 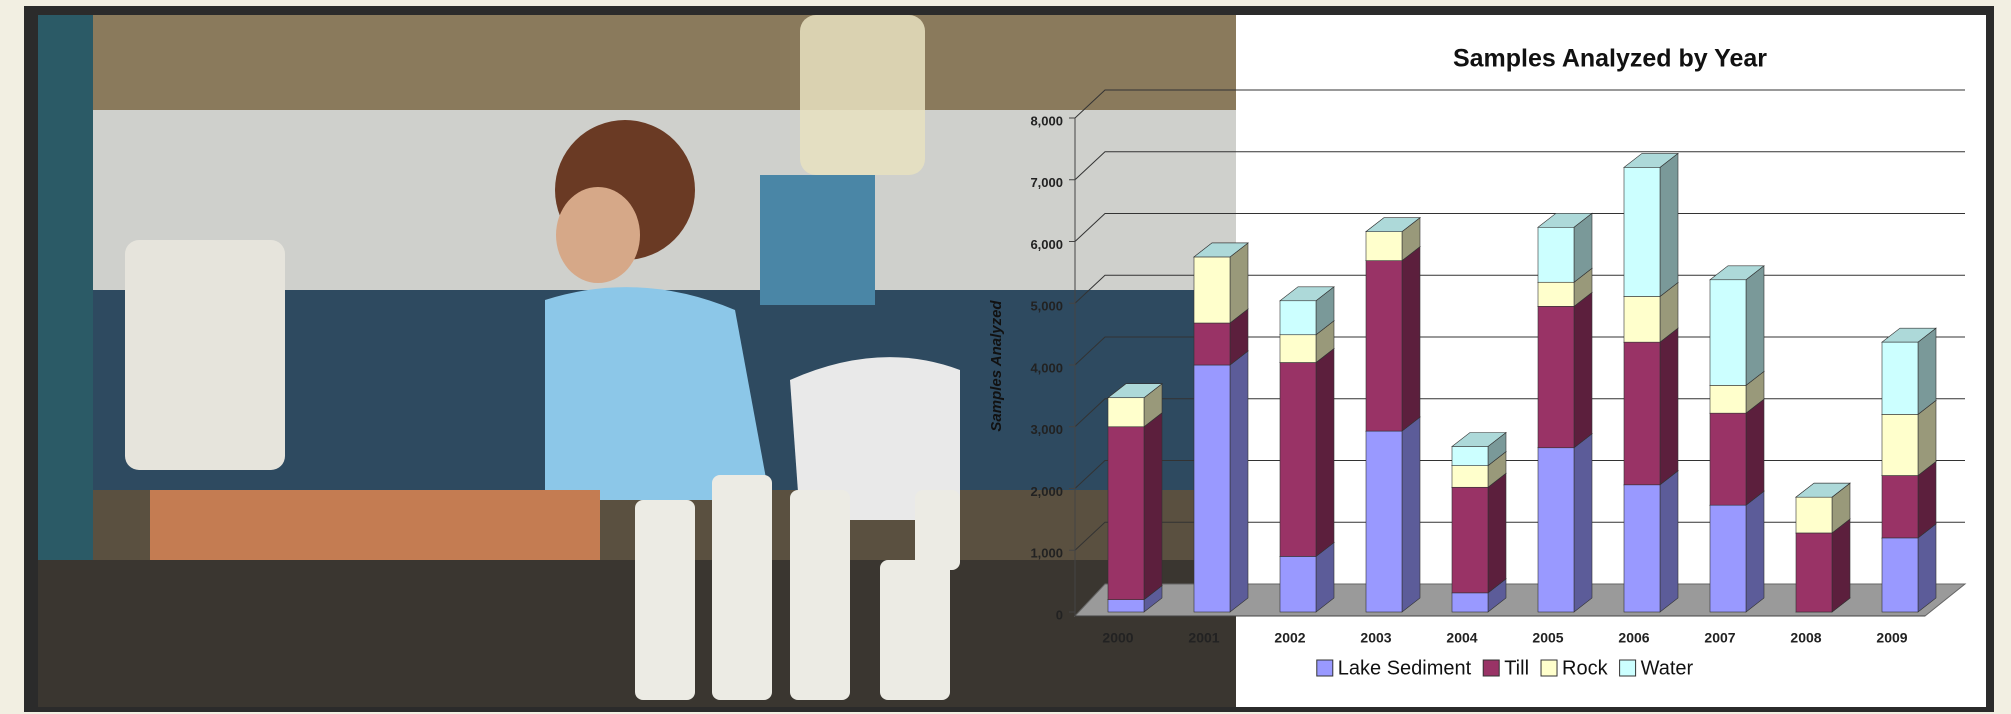 I want to click on legend-label: Lake Sediment, so click(x=1405, y=668).